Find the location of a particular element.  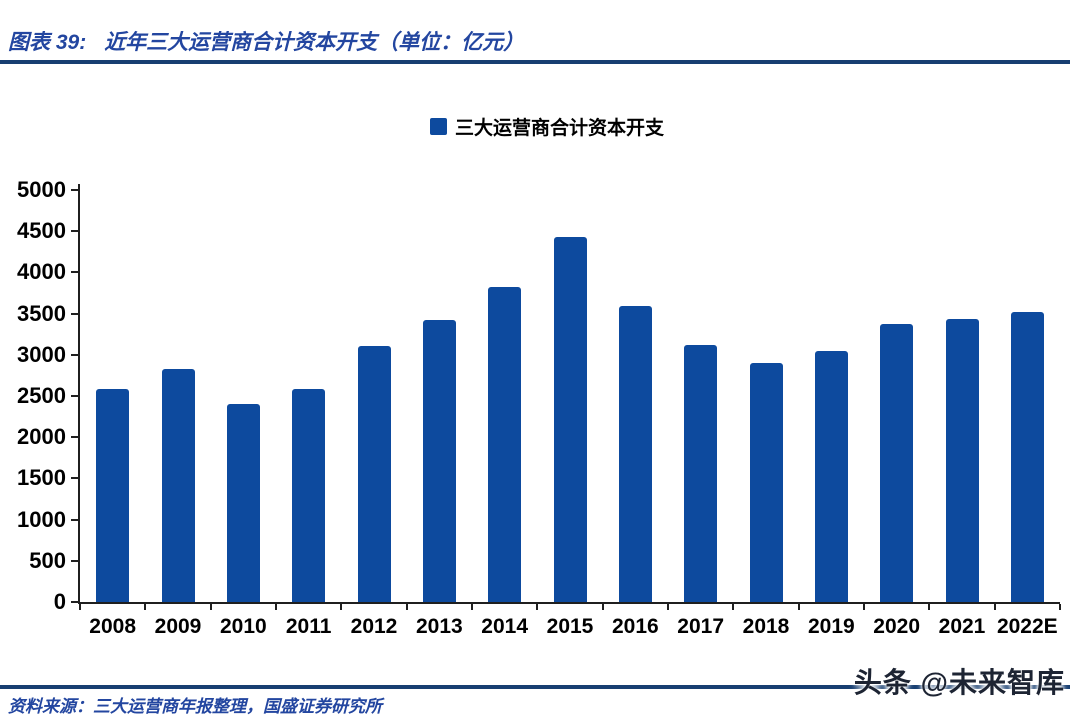

x-axis-label: 2022E is located at coordinates (1027, 626).